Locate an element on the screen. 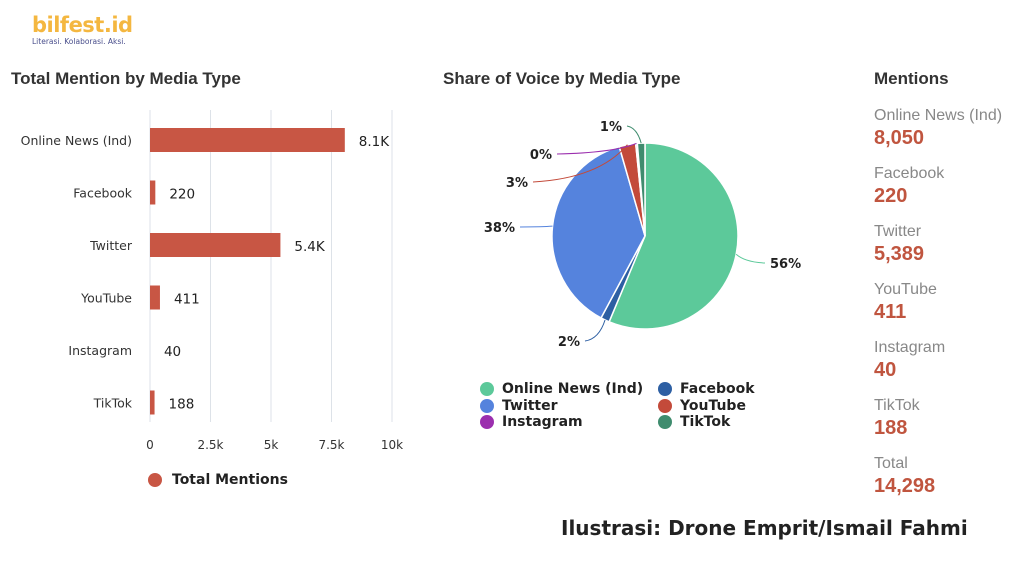 The width and height of the screenshot is (1024, 576). data-label: 40 is located at coordinates (172, 352).